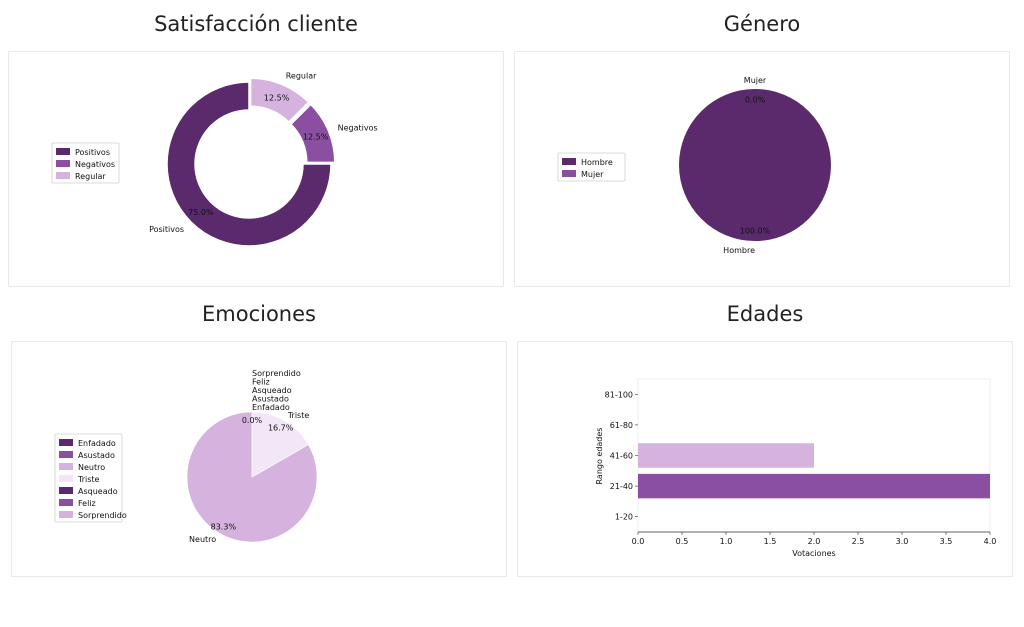 Image resolution: width=1024 pixels, height=627 pixels. I want to click on ages-xtick-label: 2.0, so click(814, 541).